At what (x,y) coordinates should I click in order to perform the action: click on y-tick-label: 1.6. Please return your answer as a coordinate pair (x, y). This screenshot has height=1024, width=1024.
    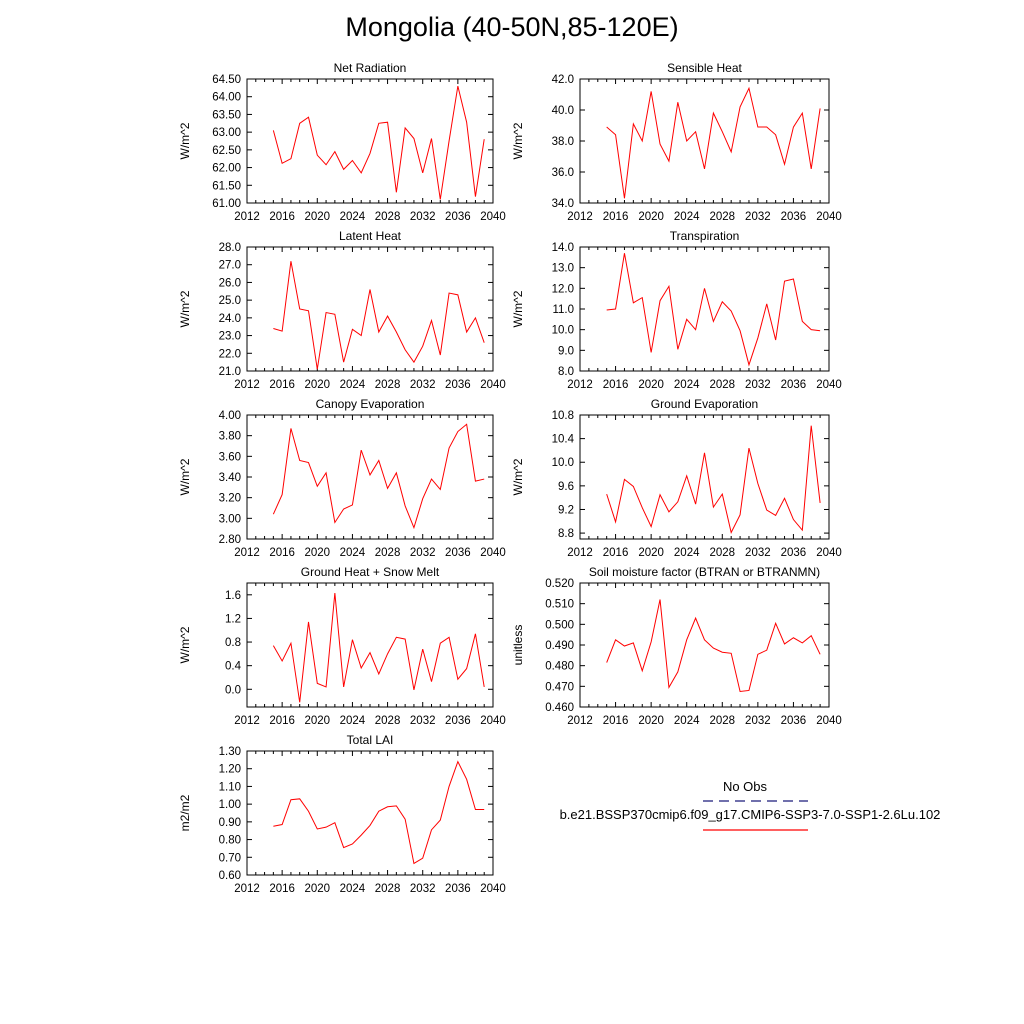
    Looking at the image, I should click on (233, 596).